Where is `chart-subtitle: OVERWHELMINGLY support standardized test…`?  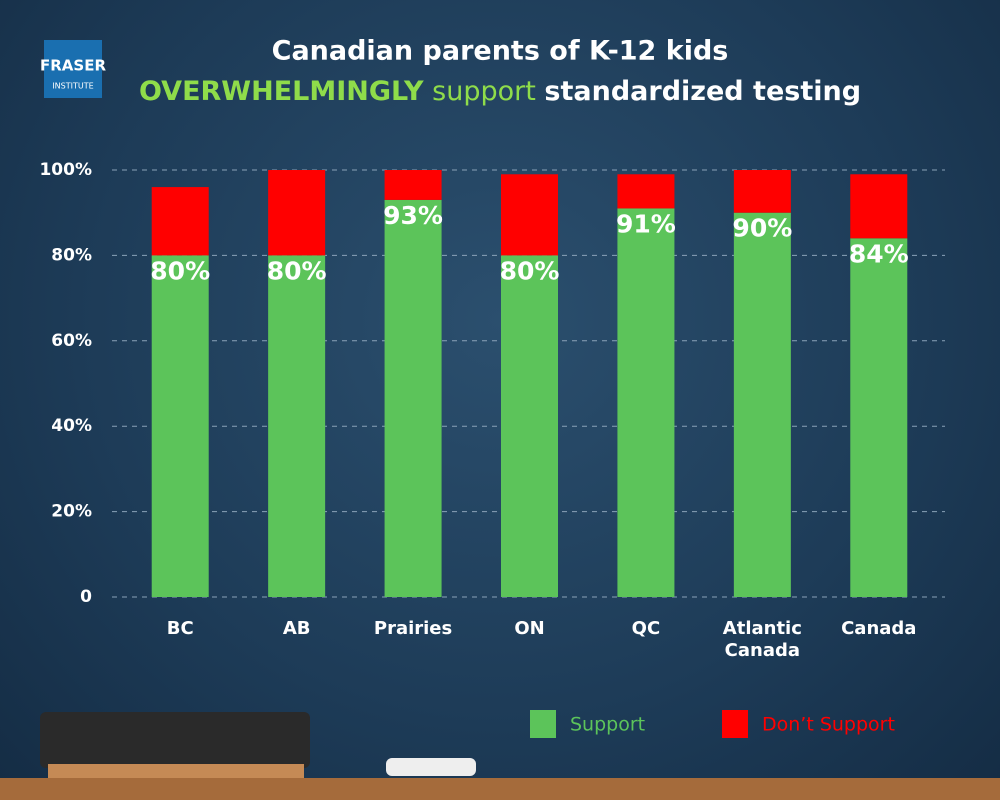 chart-subtitle: OVERWHELMINGLY support standardized test… is located at coordinates (500, 91).